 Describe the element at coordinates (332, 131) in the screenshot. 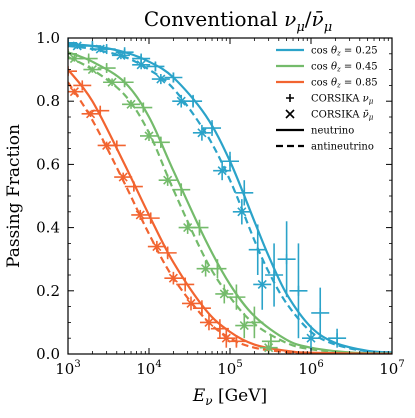

I see `legend-marker-label: neutrino` at that location.